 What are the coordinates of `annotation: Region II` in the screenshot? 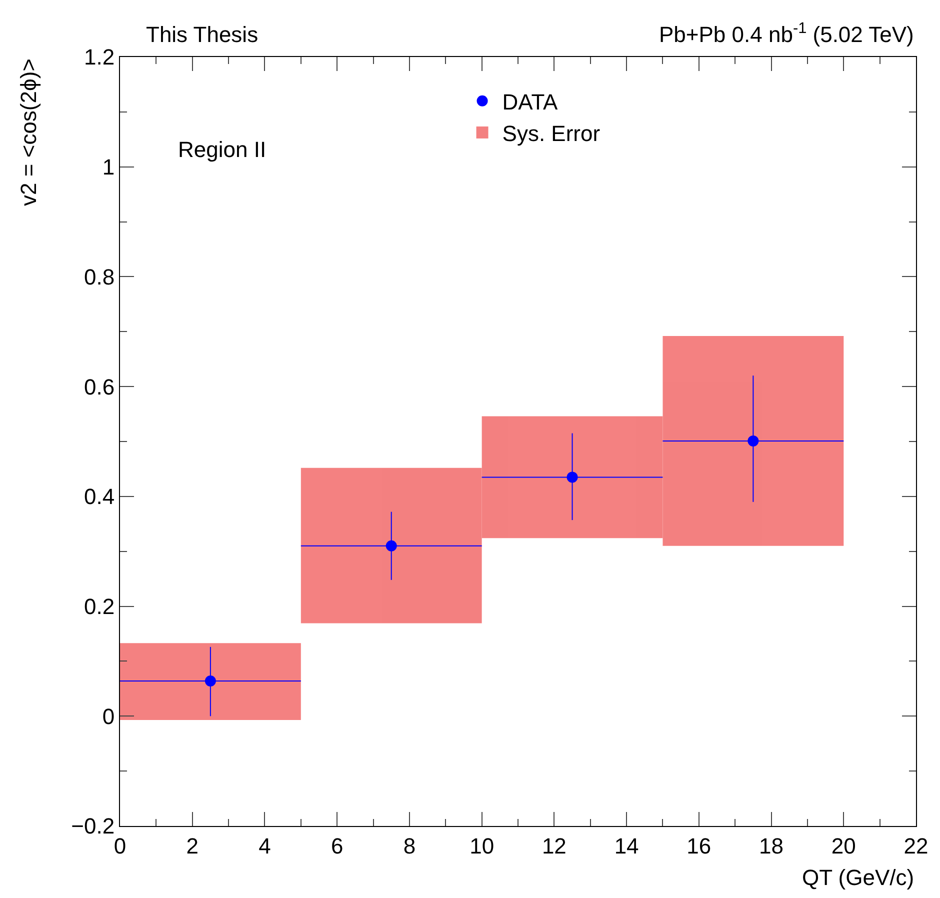 It's located at (222, 149).